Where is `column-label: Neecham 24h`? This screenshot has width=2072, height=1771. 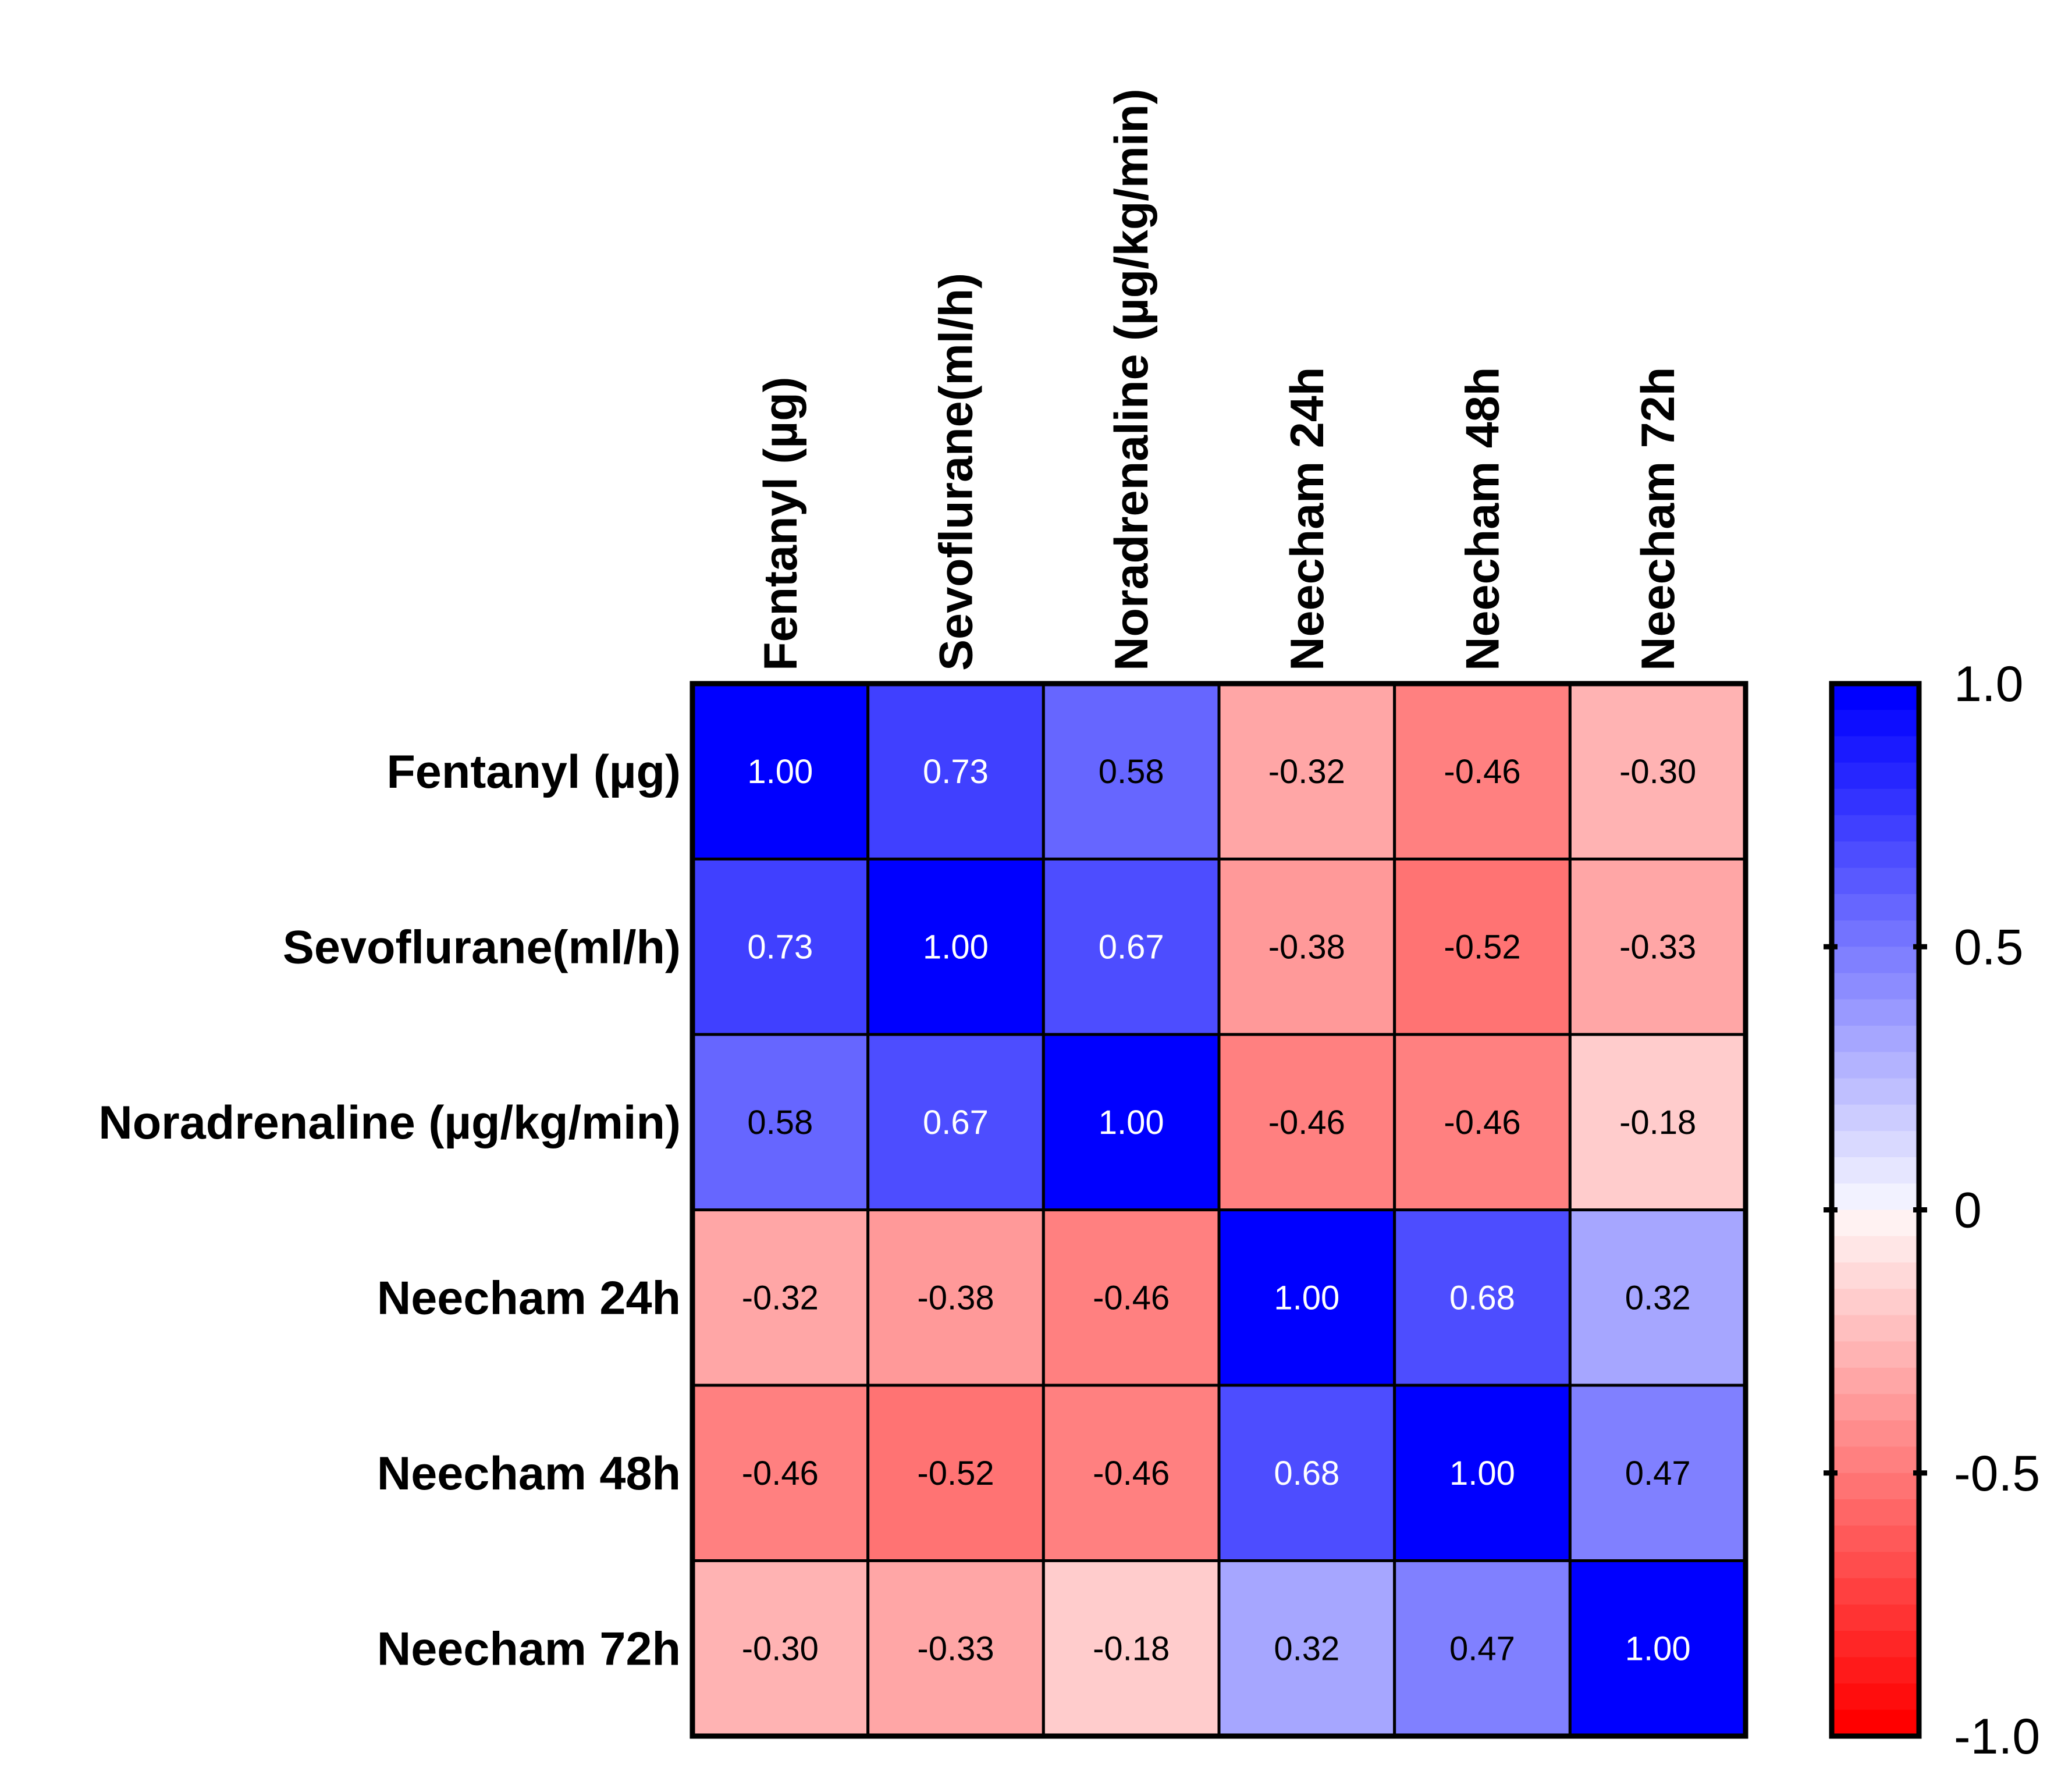 column-label: Neecham 24h is located at coordinates (1307, 519).